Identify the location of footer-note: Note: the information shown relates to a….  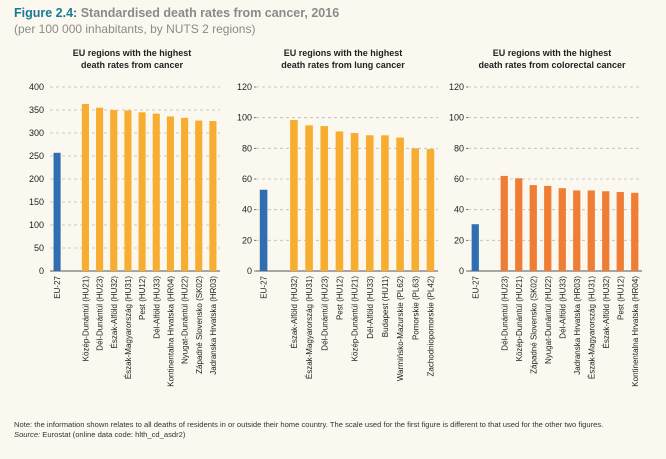
(309, 424).